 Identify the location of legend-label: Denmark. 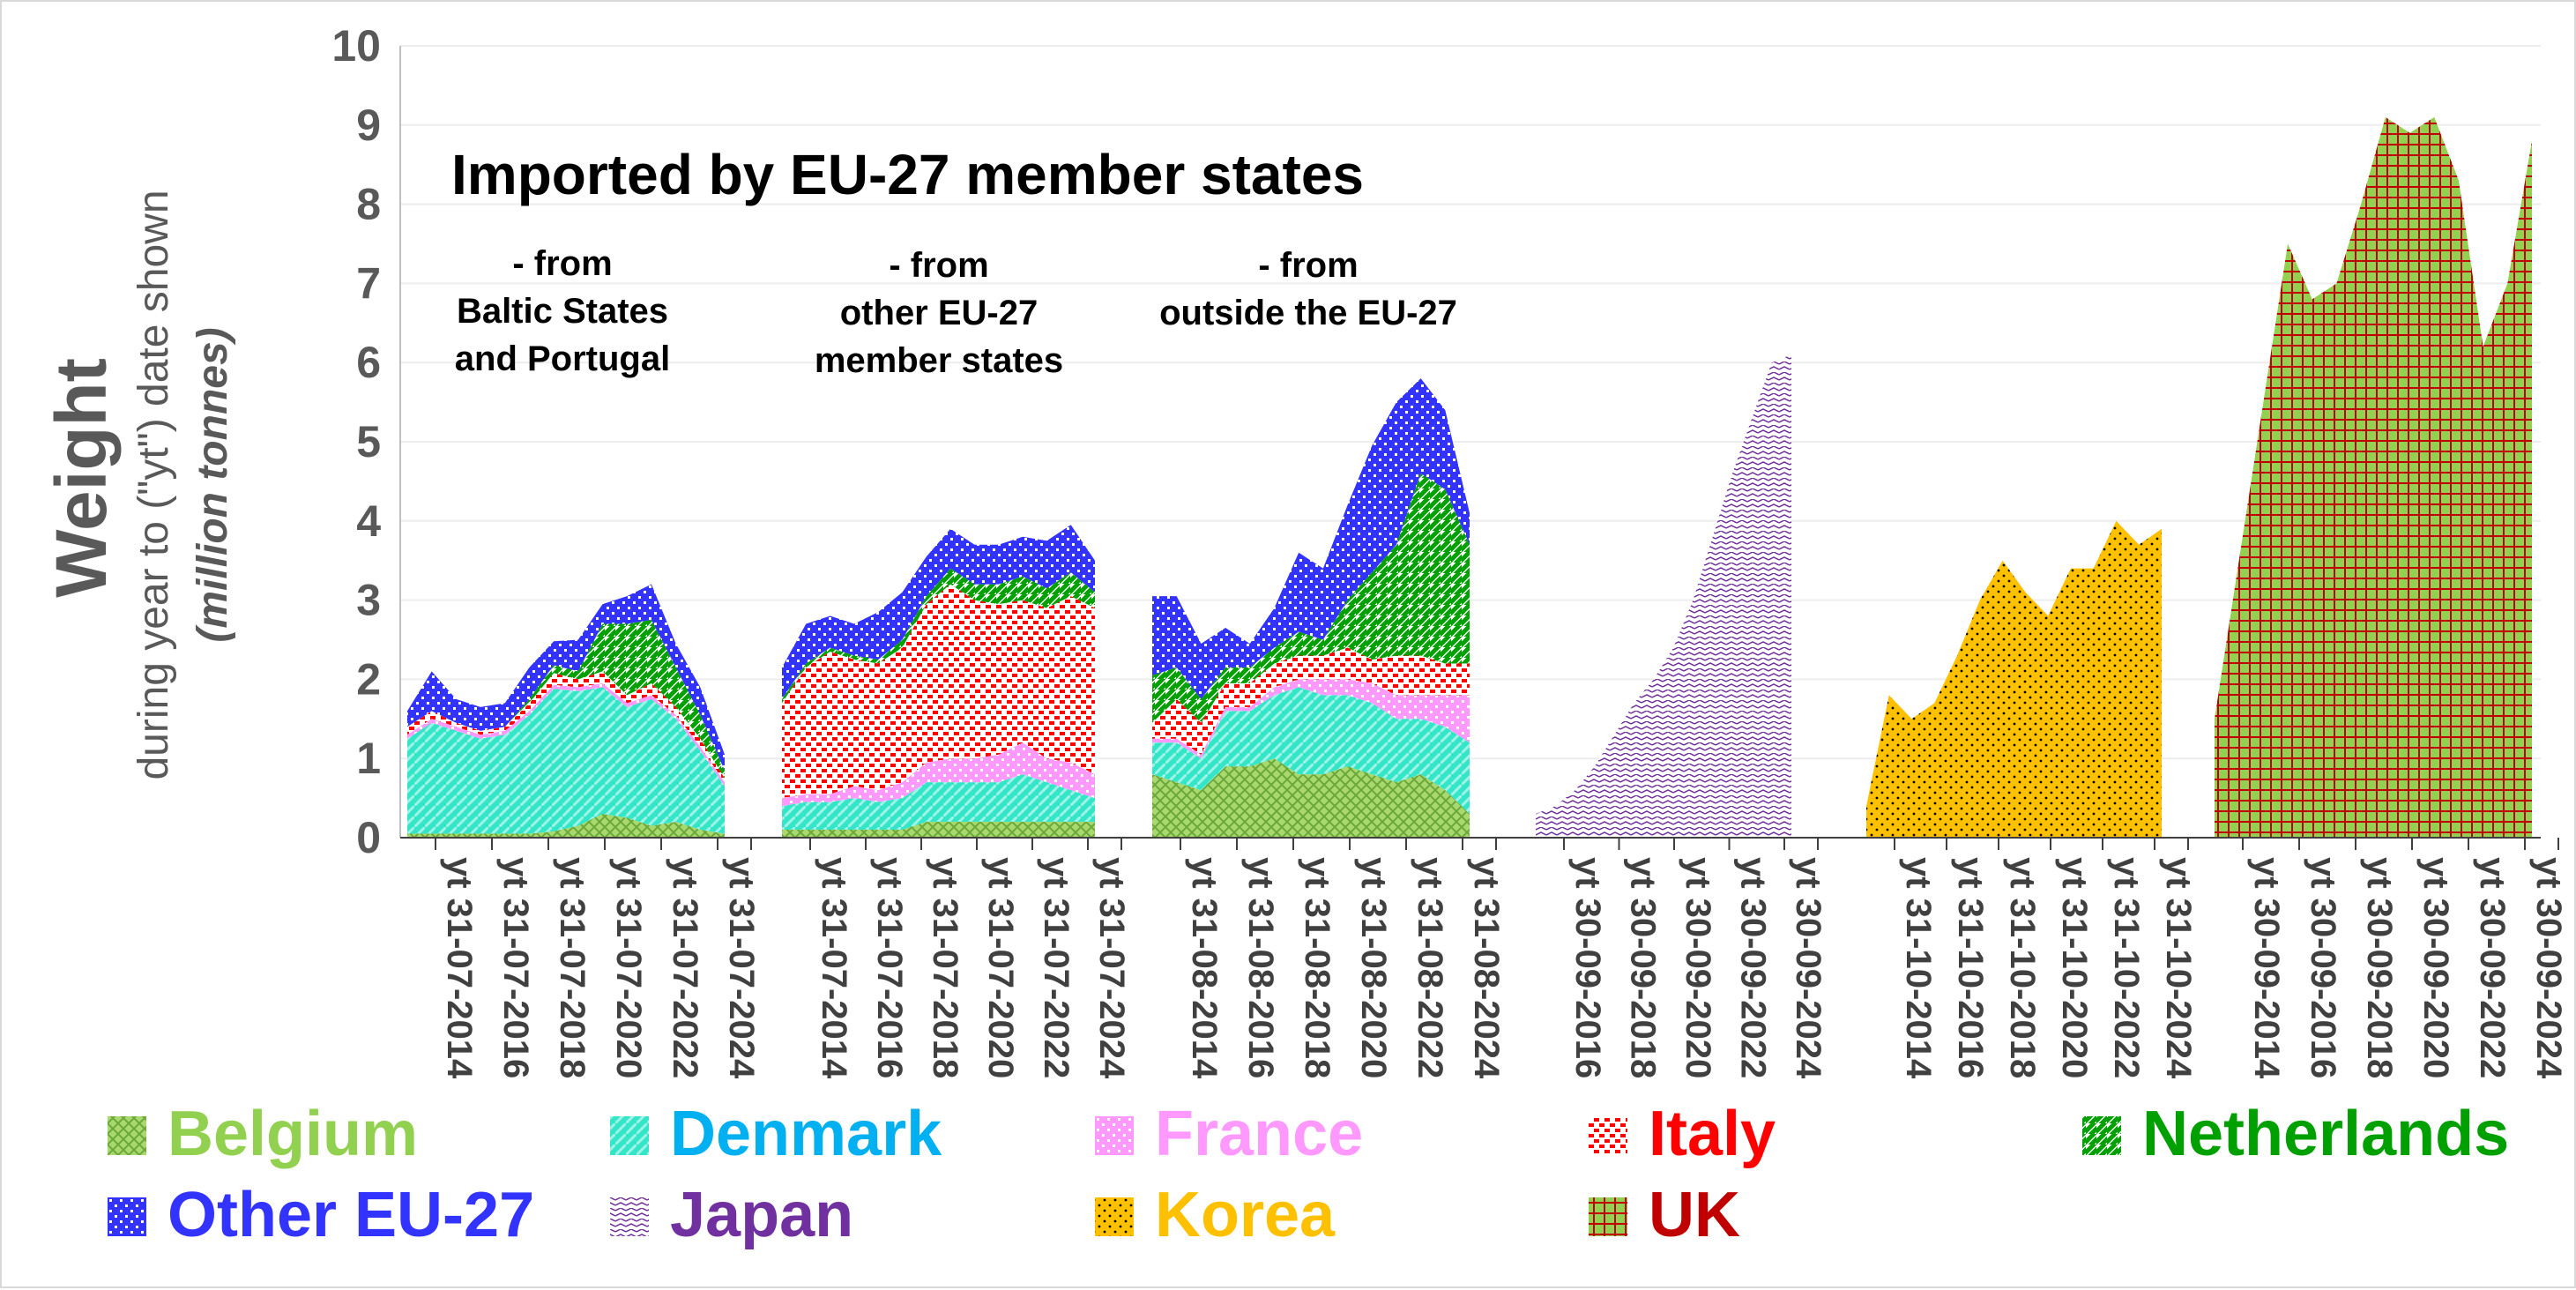
(806, 1134).